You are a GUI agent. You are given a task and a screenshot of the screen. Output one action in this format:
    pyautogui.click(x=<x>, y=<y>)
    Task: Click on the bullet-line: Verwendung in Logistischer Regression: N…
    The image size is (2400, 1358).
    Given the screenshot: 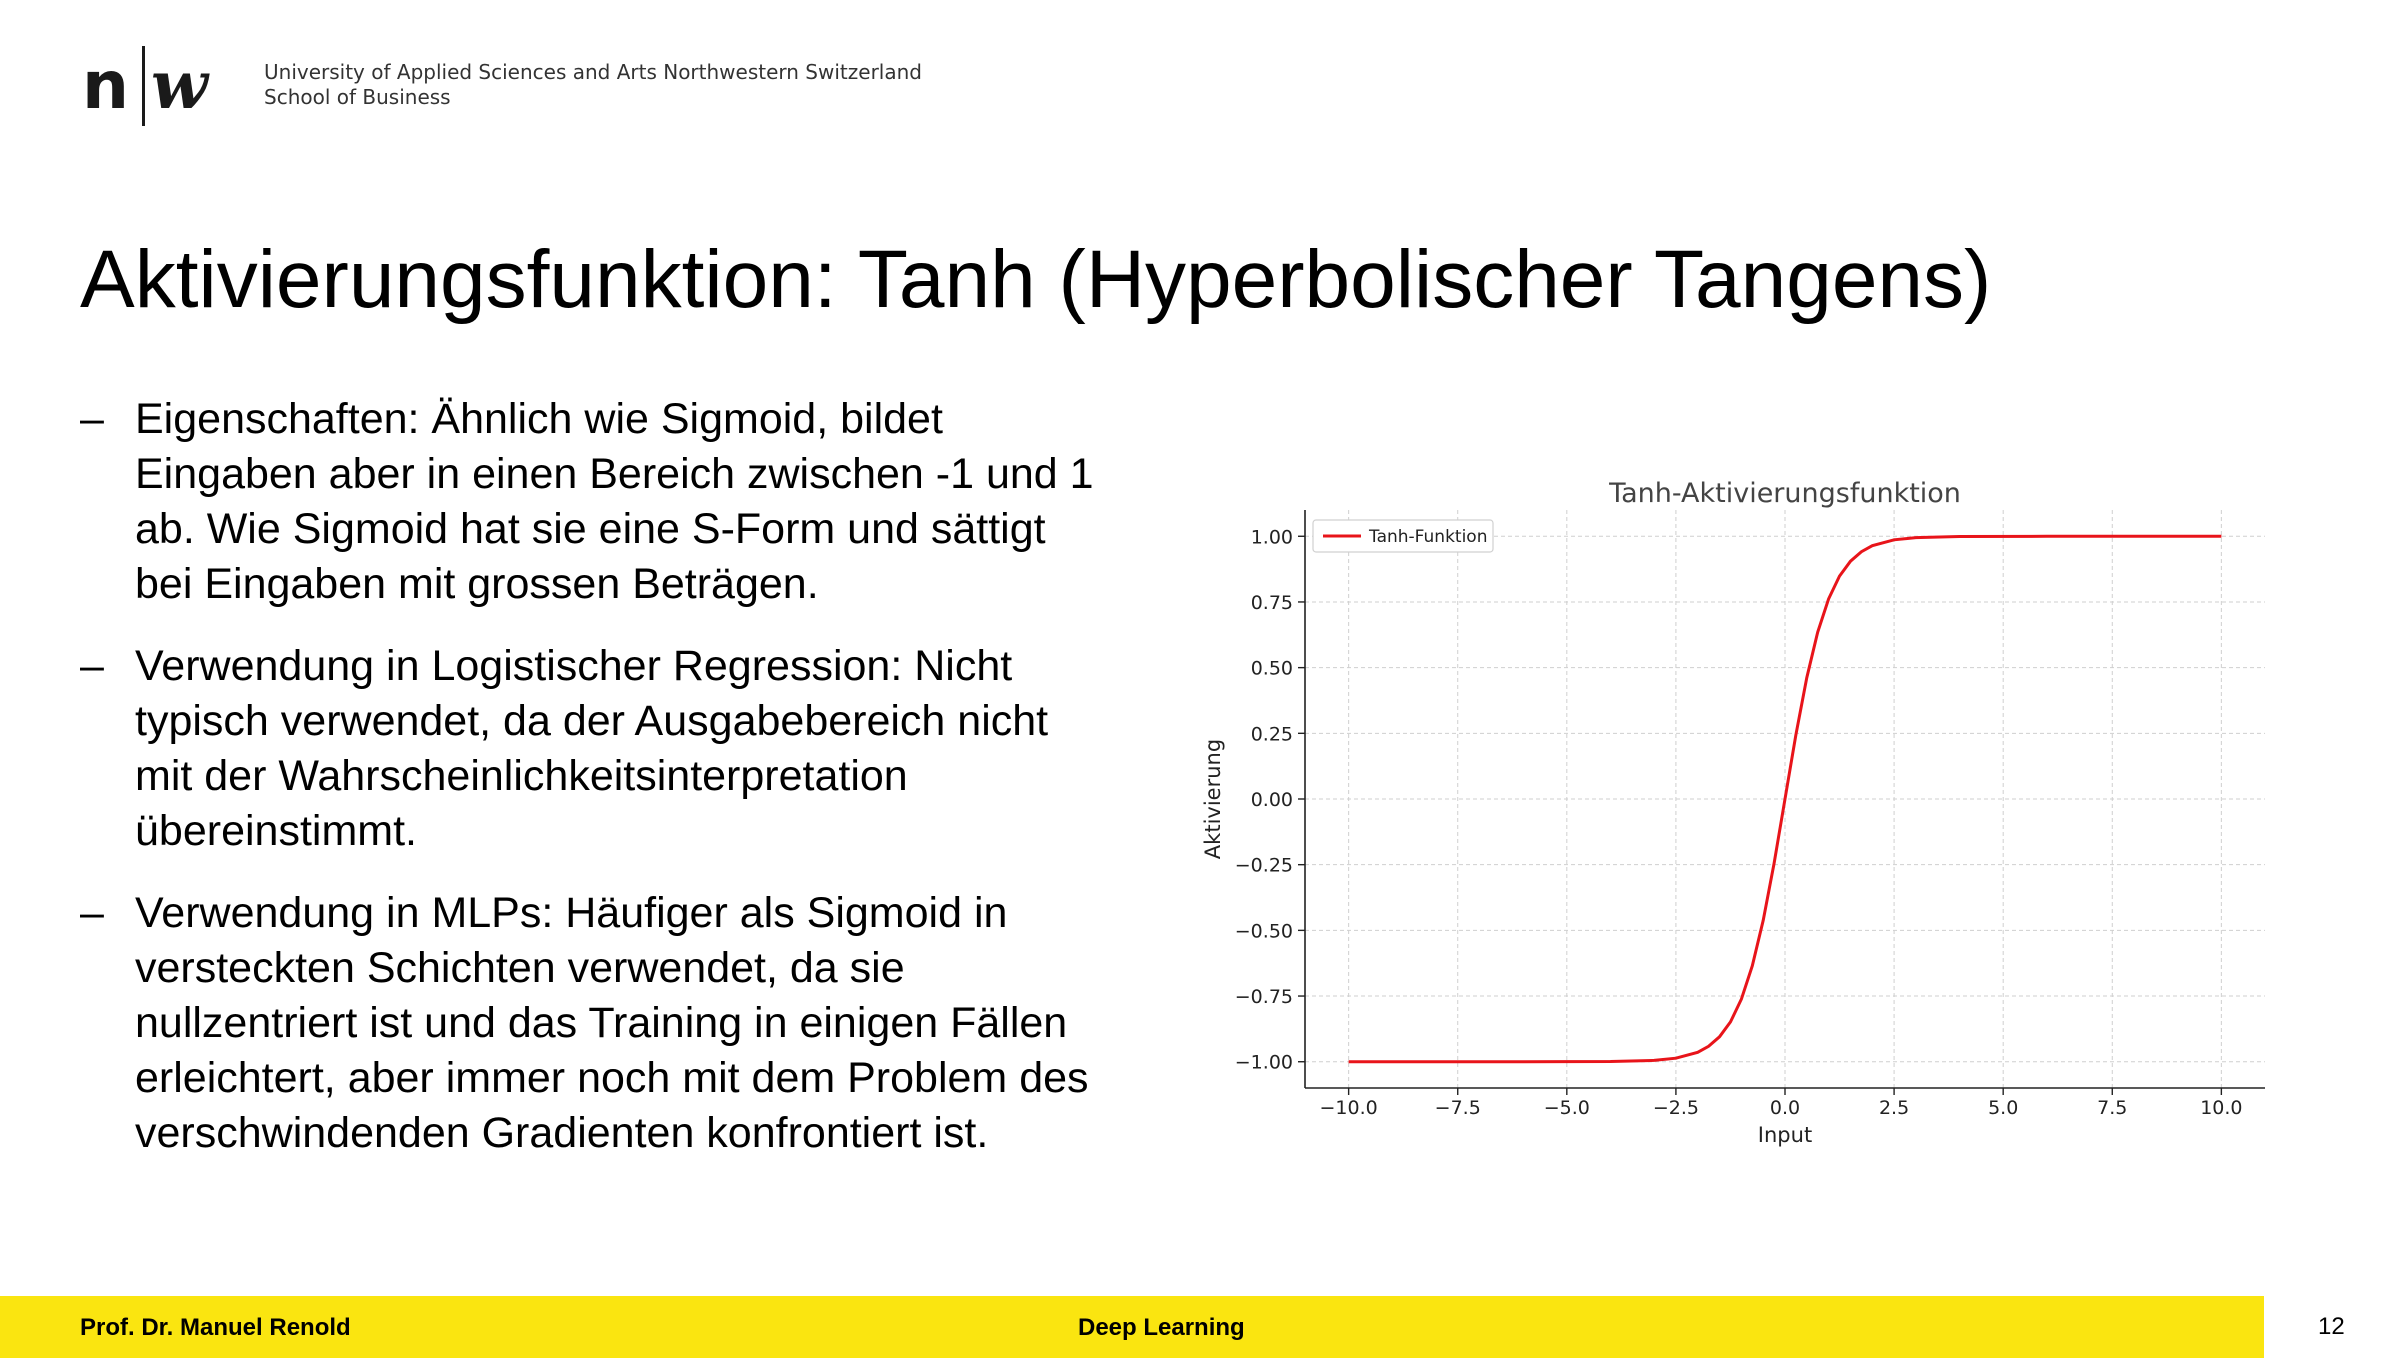 What is the action you would take?
    pyautogui.click(x=574, y=666)
    